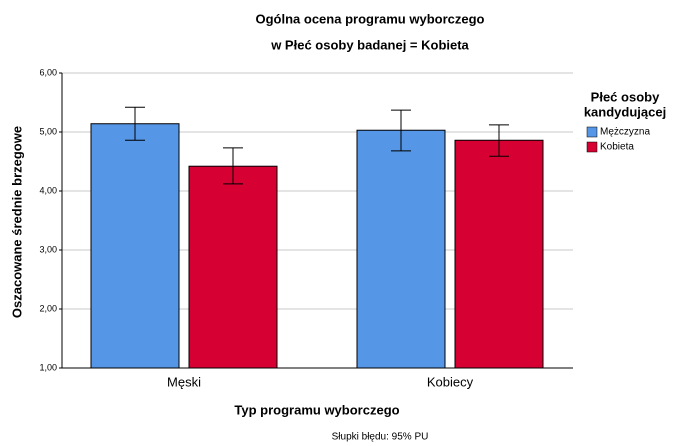  I want to click on legend-title: kandydującej, so click(625, 111).